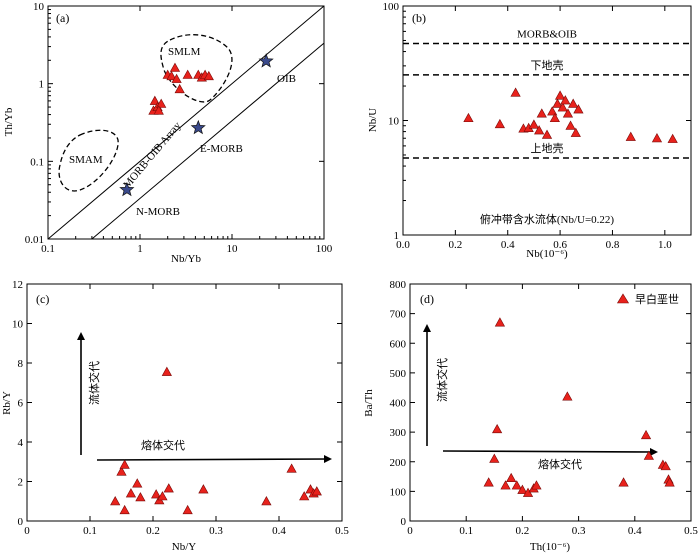 The height and width of the screenshot is (557, 700). I want to click on y-tick-label: 2, so click(21, 483).